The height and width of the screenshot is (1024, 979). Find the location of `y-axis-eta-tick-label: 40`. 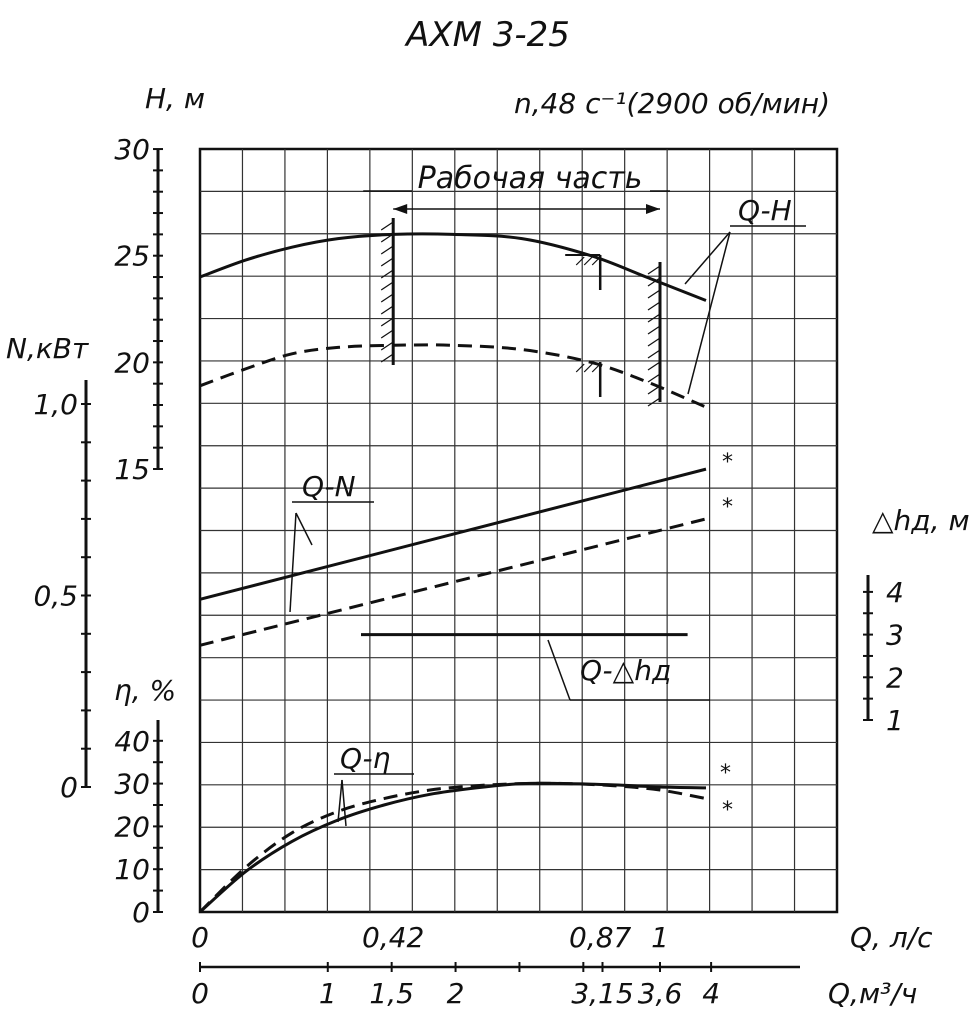

y-axis-eta-tick-label: 40 is located at coordinates (132, 741).